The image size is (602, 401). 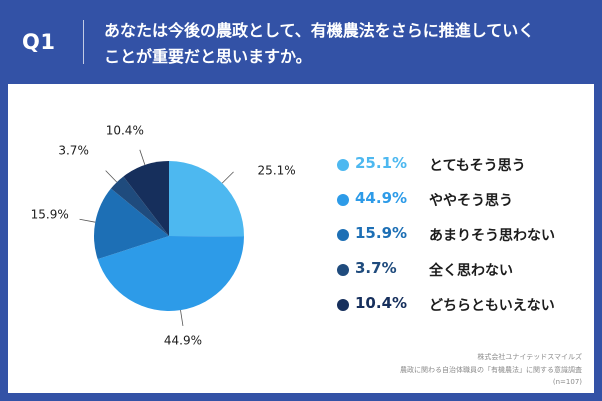 What do you see at coordinates (277, 171) in the screenshot?
I see `slice-label: 25.1%` at bounding box center [277, 171].